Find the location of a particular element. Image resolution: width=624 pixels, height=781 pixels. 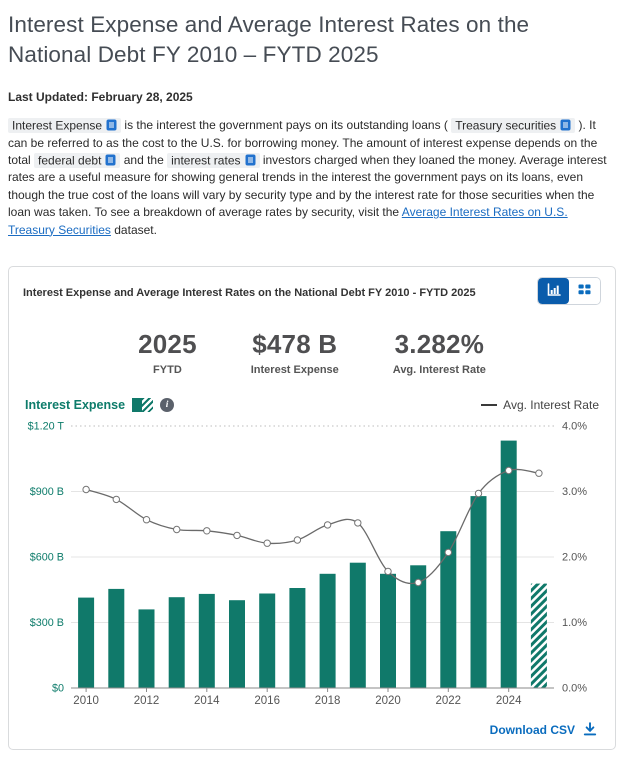

stat-interest-expense: $478 B Interest Expense is located at coordinates (295, 352).